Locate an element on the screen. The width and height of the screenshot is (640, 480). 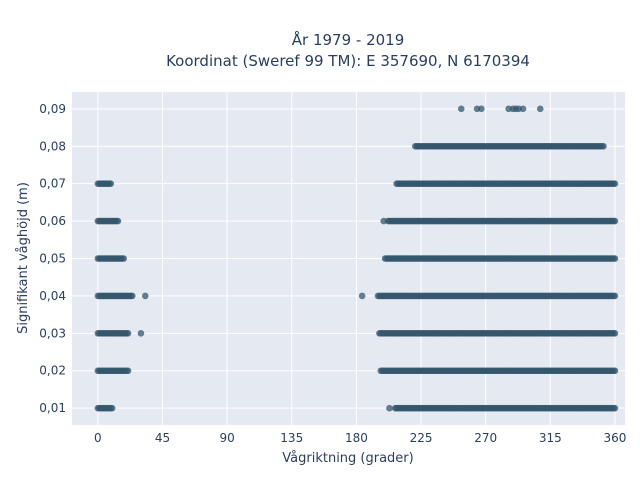
x-tick-label: 315 is located at coordinates (550, 438).